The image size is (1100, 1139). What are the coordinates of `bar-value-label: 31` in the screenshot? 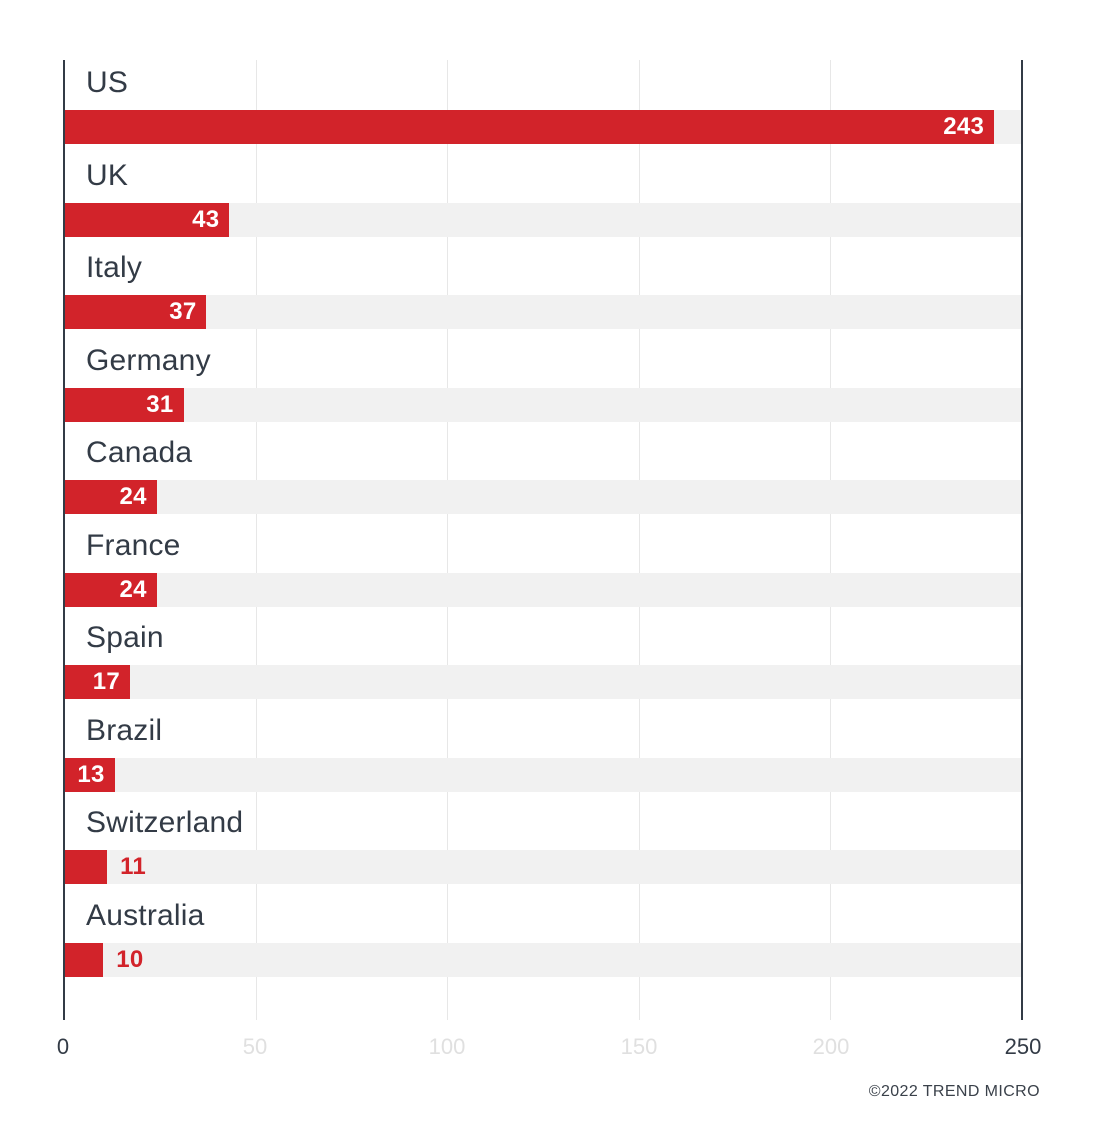 It's located at (160, 404).